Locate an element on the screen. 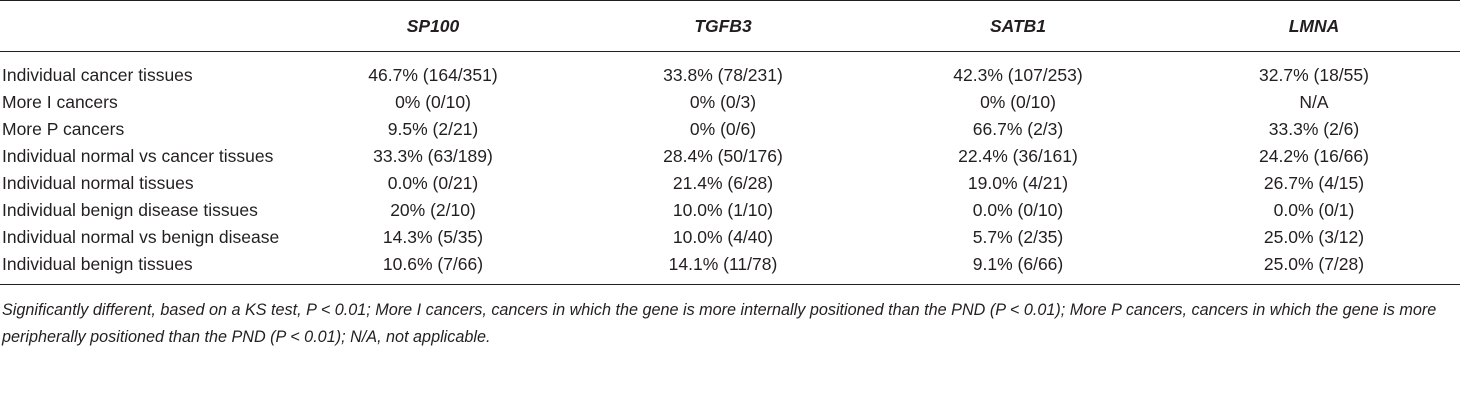 The image size is (1460, 403). cell-tgfb3: 0% (0/3) is located at coordinates (723, 102).